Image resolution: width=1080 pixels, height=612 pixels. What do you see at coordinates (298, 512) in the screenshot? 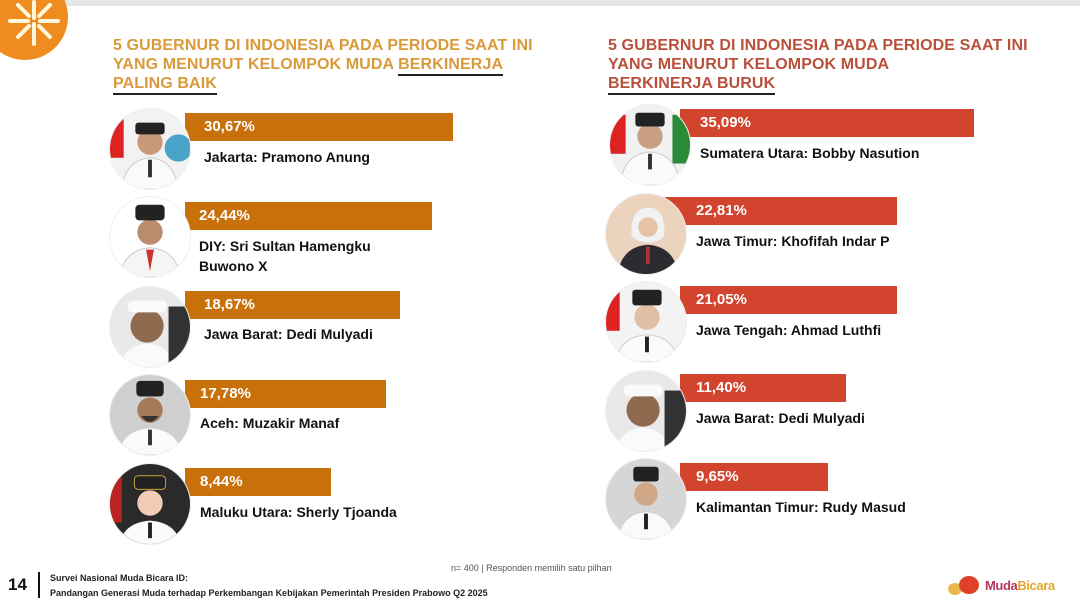
I see `governor-name: Maluku Utara: Sherly Tjoanda` at bounding box center [298, 512].